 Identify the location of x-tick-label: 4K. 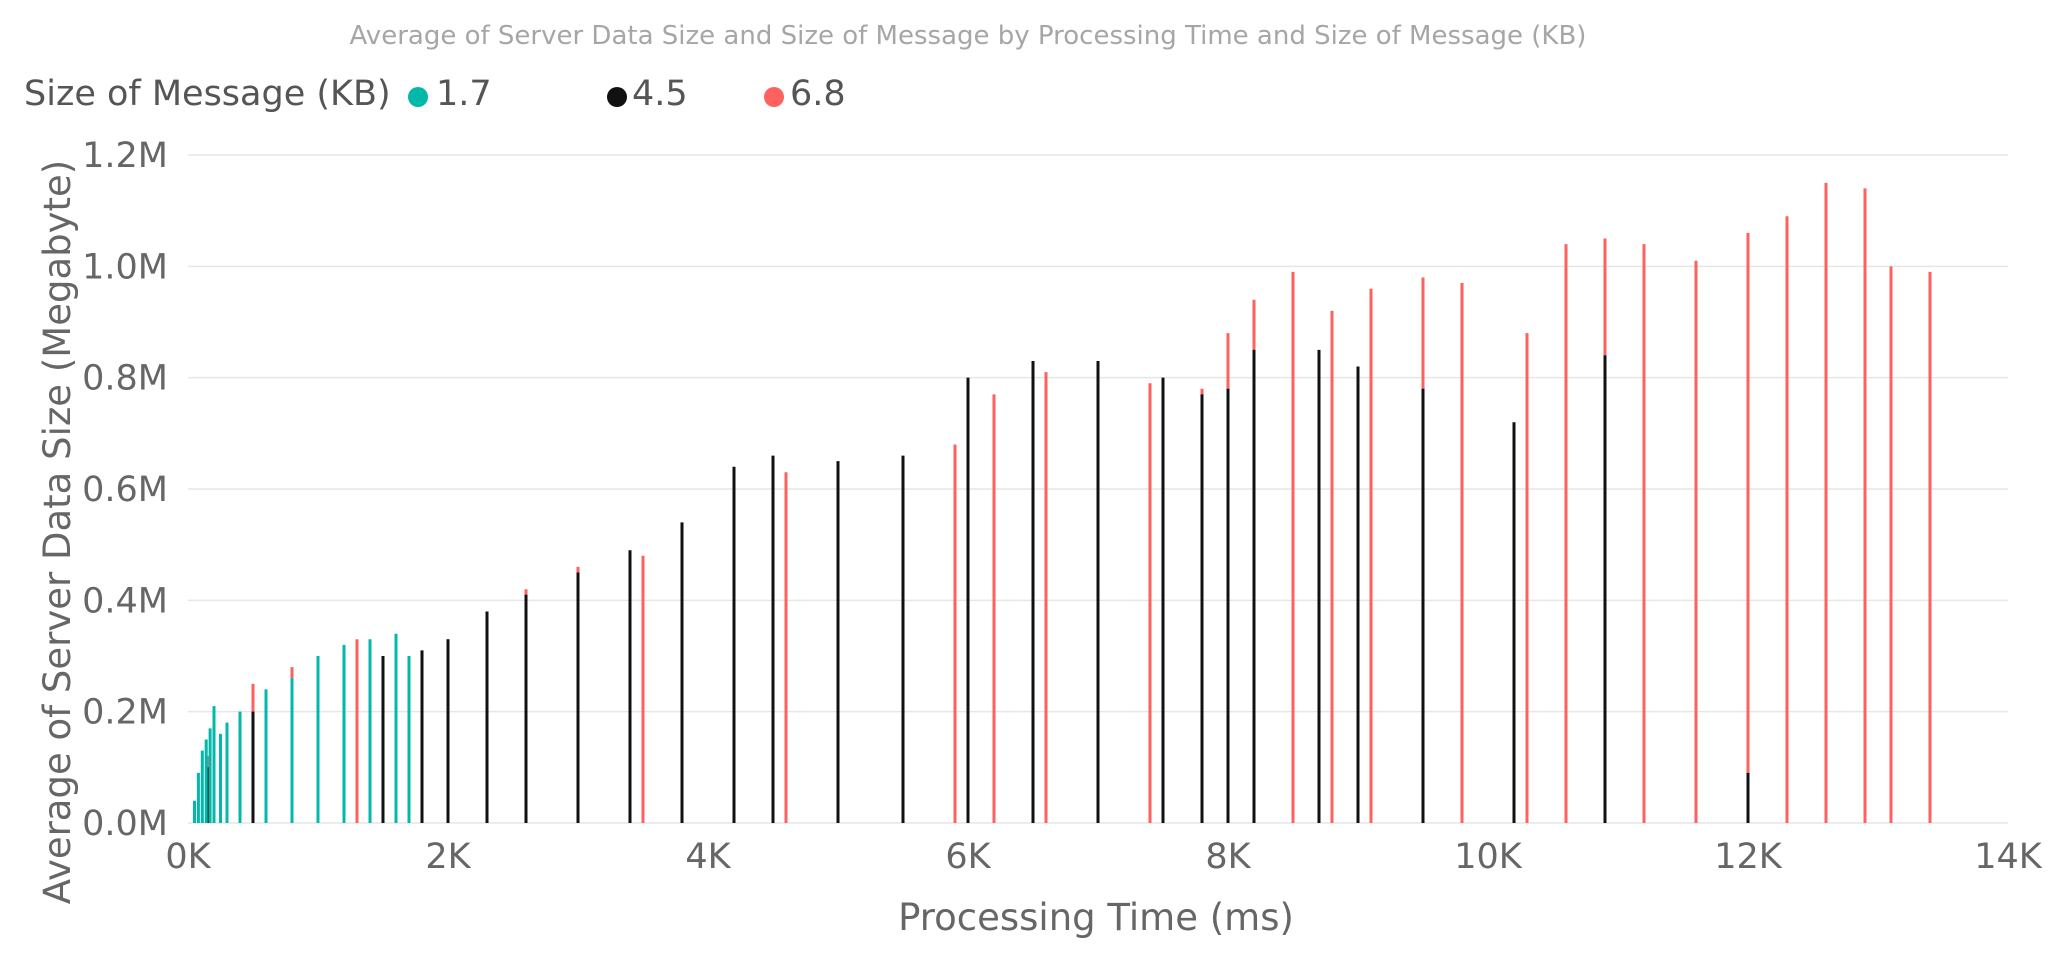
(708, 857).